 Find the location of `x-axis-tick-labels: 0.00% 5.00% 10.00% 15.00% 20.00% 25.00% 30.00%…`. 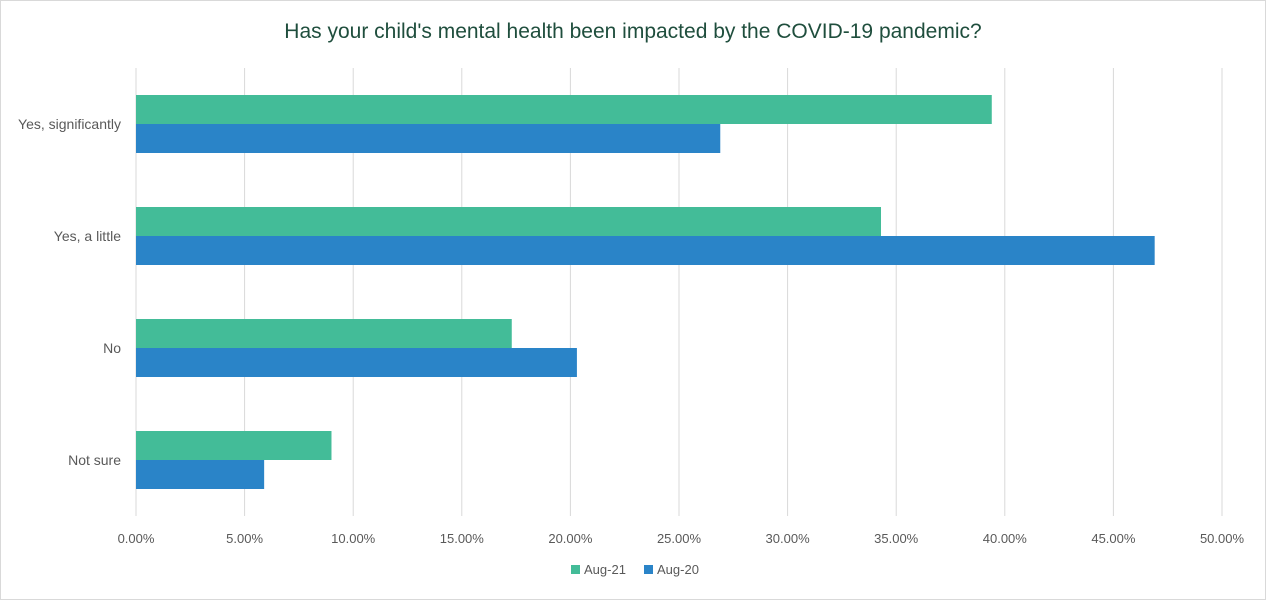

x-axis-tick-labels: 0.00% 5.00% 10.00% 15.00% 20.00% 25.00% 30.00%… is located at coordinates (681, 538).